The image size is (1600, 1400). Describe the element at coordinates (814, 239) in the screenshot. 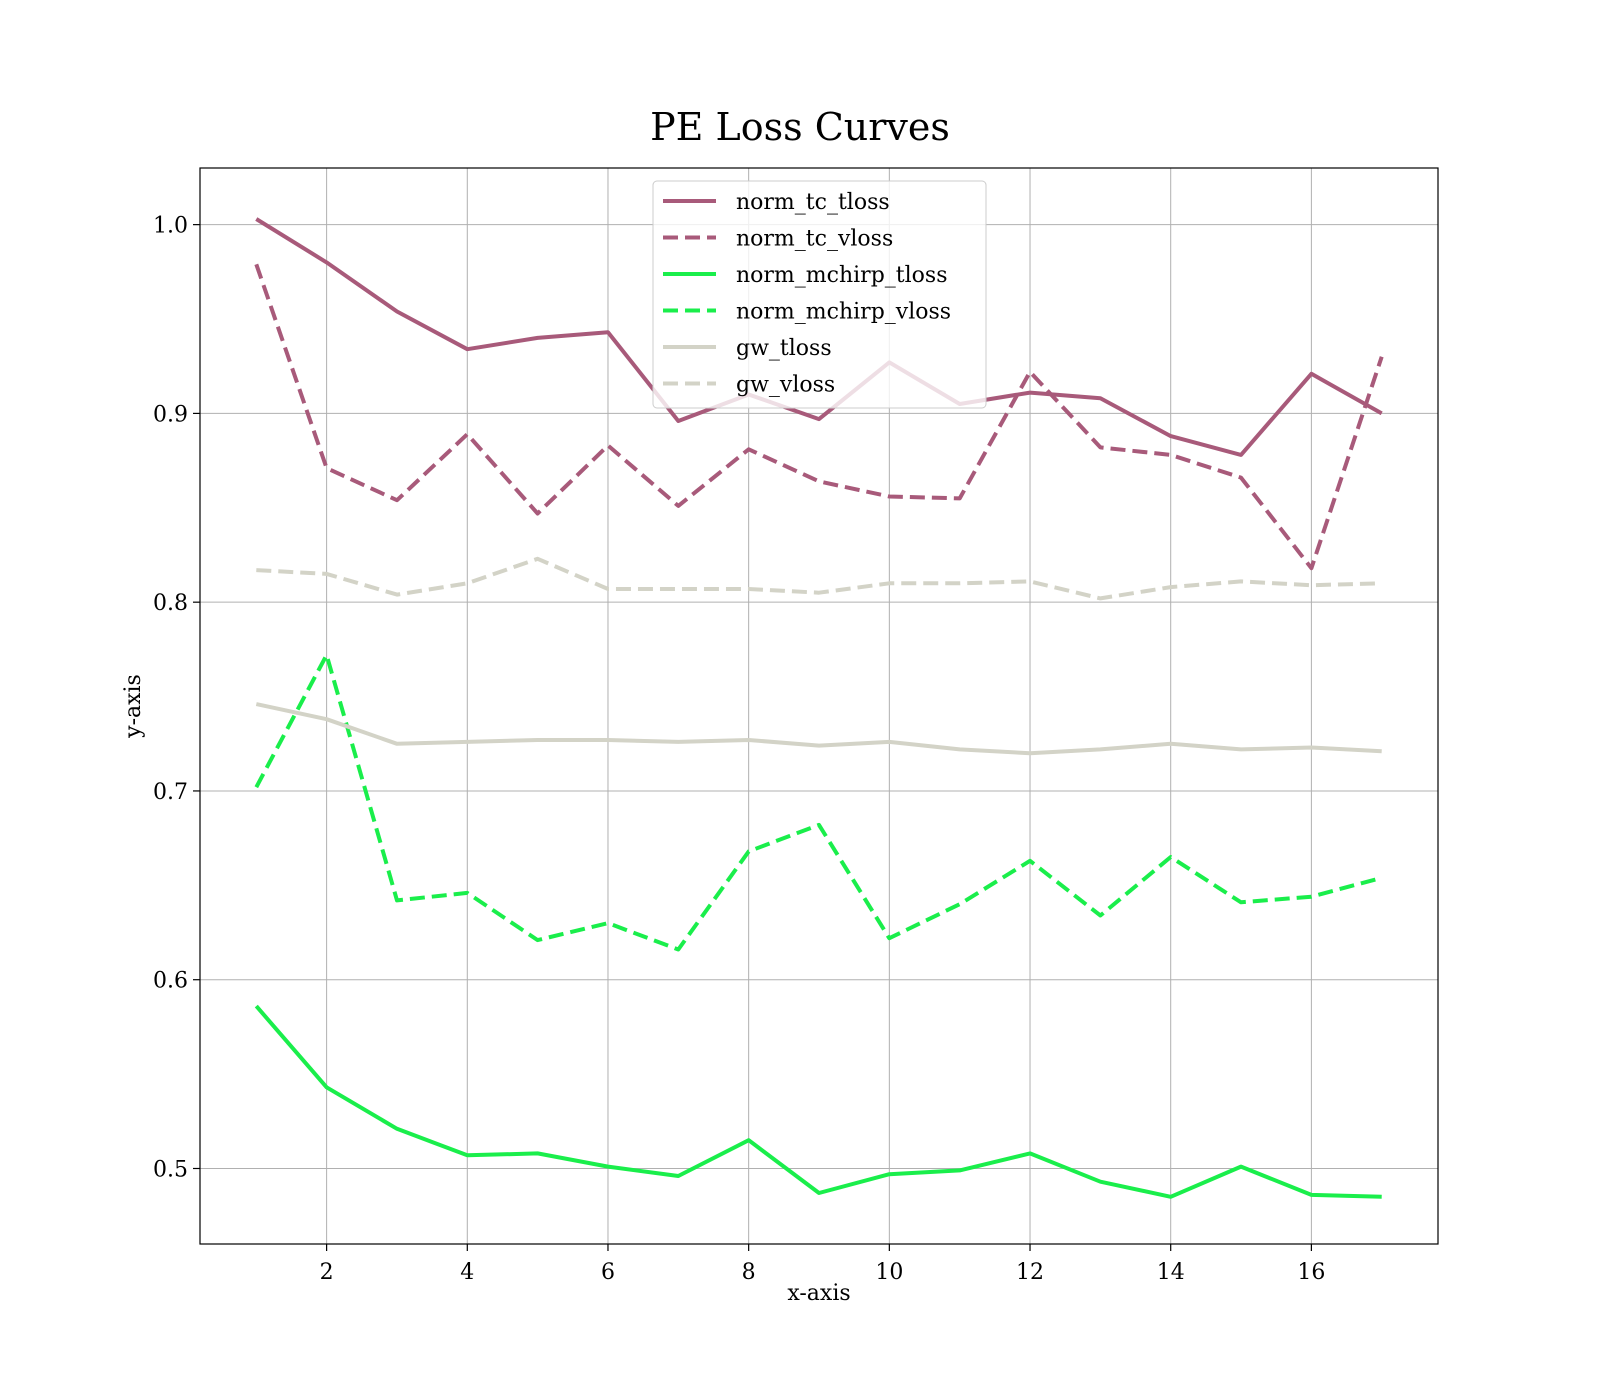

I see `legend-label: norm_tc_vloss` at that location.